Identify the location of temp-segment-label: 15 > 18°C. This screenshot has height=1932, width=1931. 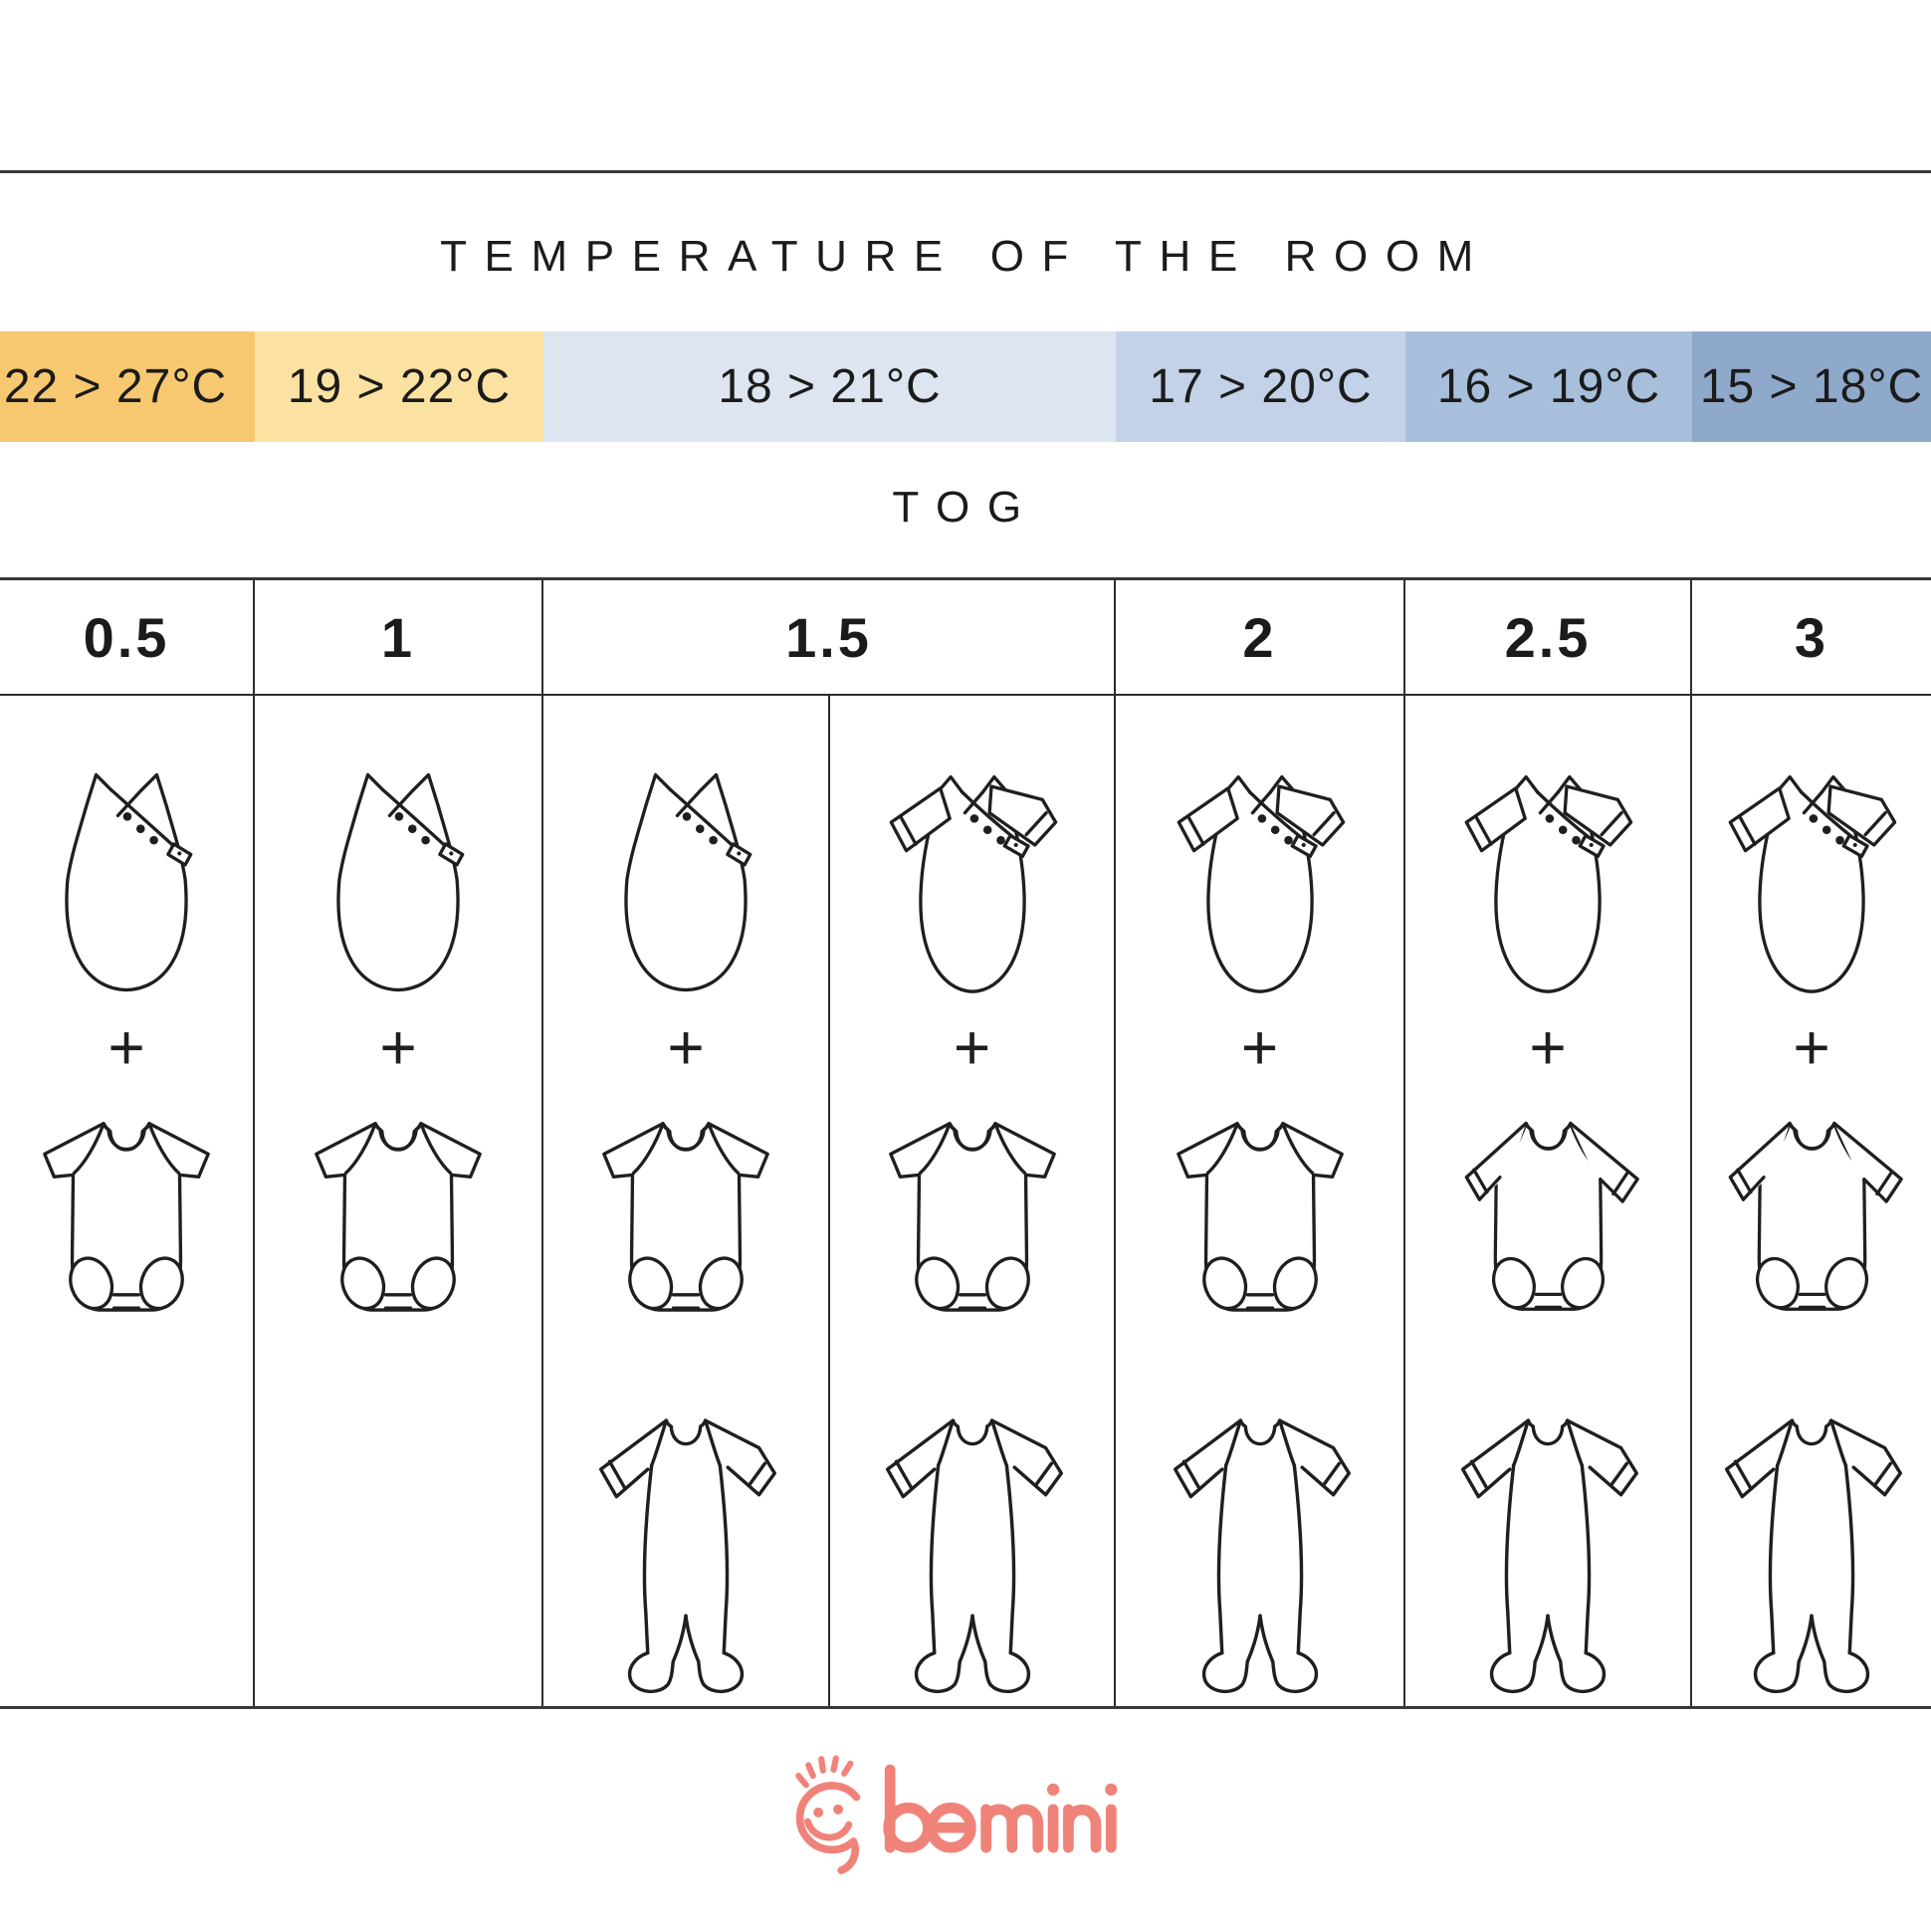
(1811, 386).